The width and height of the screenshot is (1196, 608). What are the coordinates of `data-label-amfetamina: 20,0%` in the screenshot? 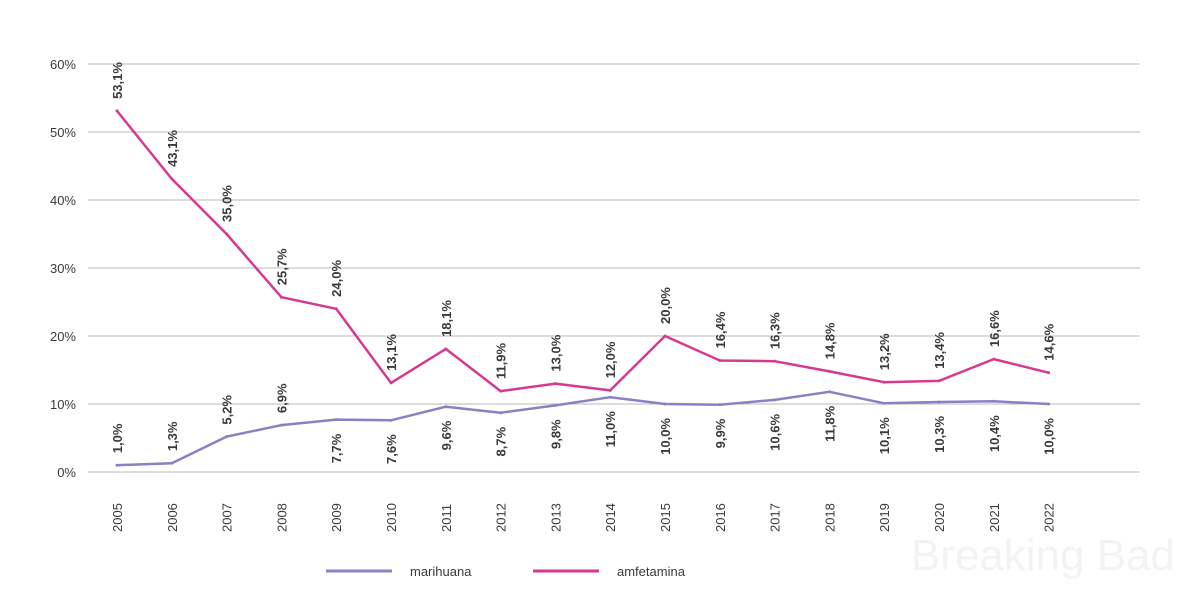 It's located at (665, 305).